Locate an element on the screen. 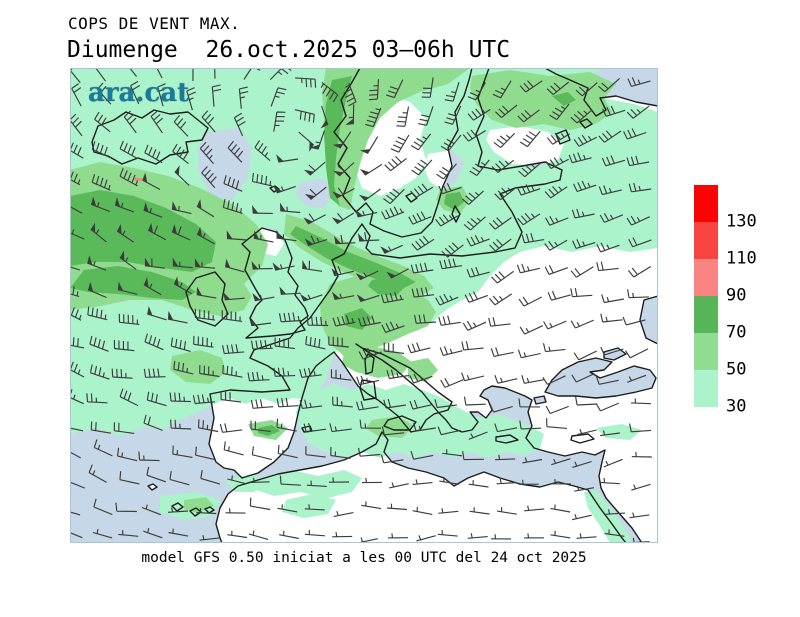 This screenshot has height=617, width=800. legend-row: 30 is located at coordinates (720, 392).